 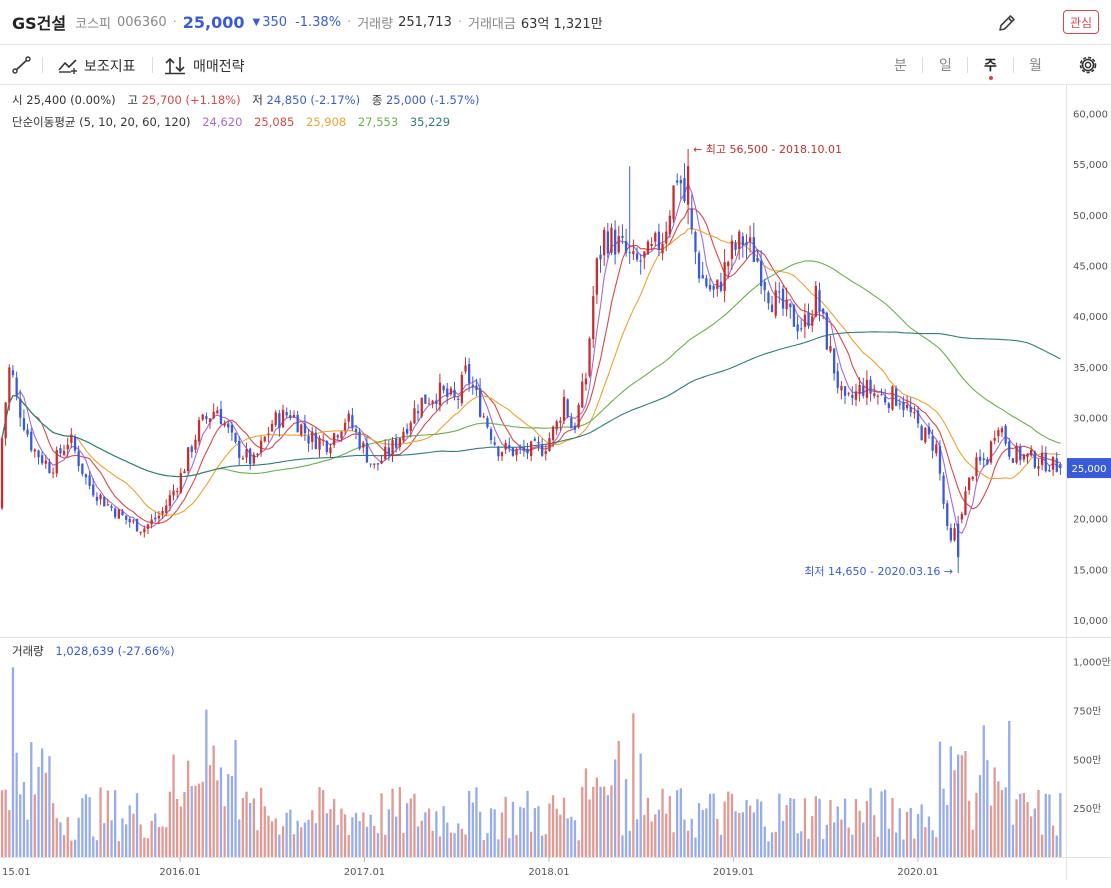 I want to click on strategy-button: 매매전략, so click(x=219, y=67).